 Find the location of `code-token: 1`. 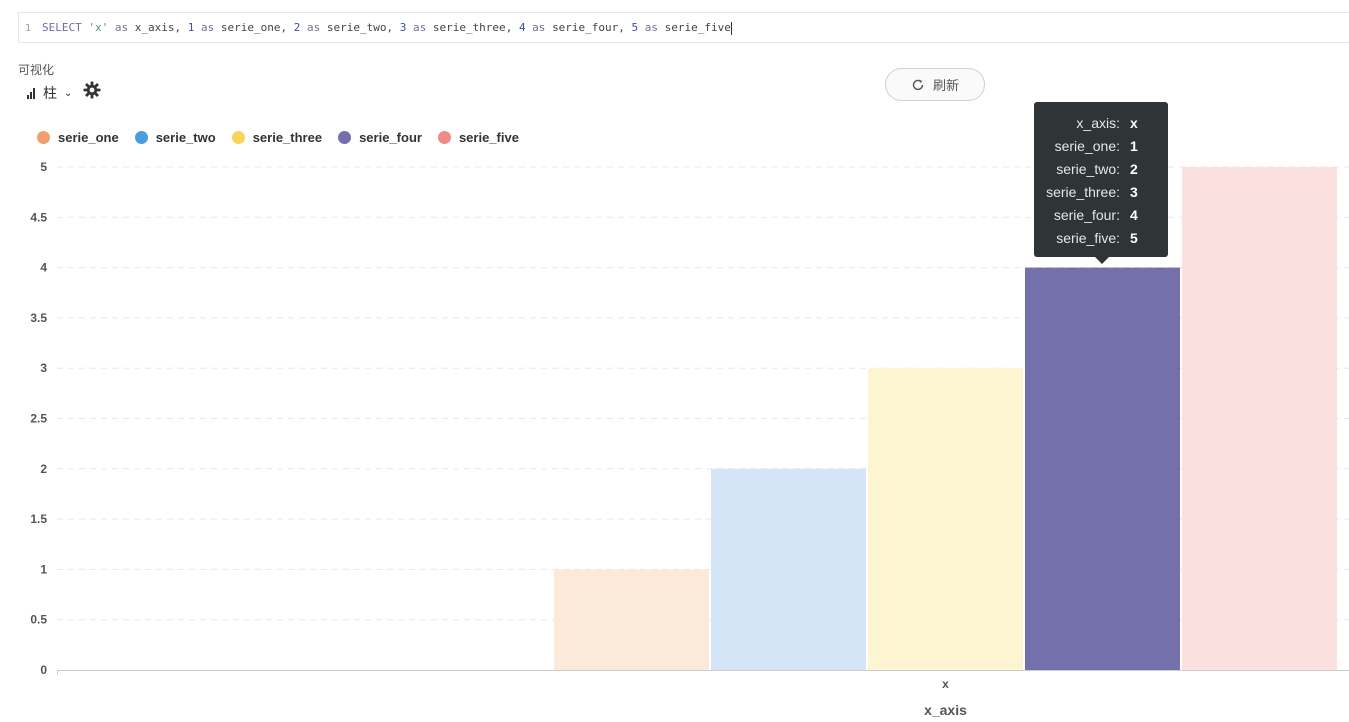

code-token: 1 is located at coordinates (191, 27).